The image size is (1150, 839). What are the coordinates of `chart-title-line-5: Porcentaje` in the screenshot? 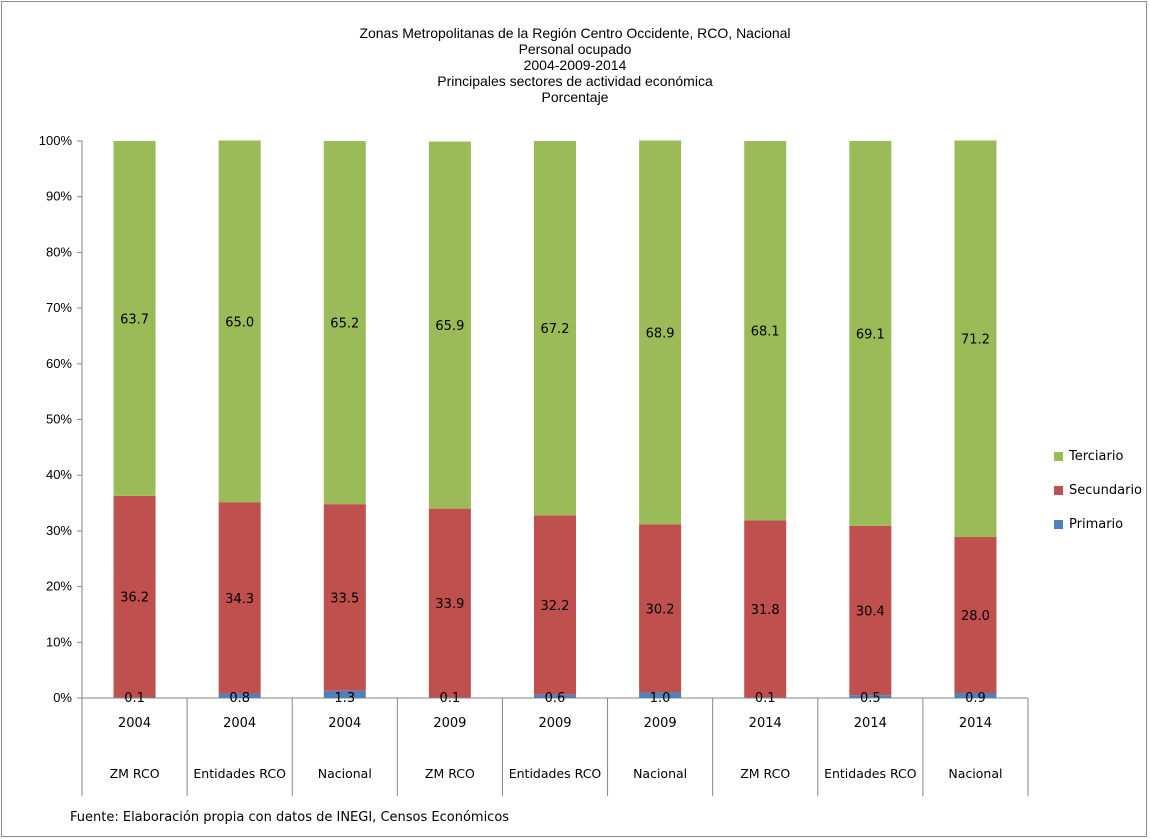 It's located at (575, 97).